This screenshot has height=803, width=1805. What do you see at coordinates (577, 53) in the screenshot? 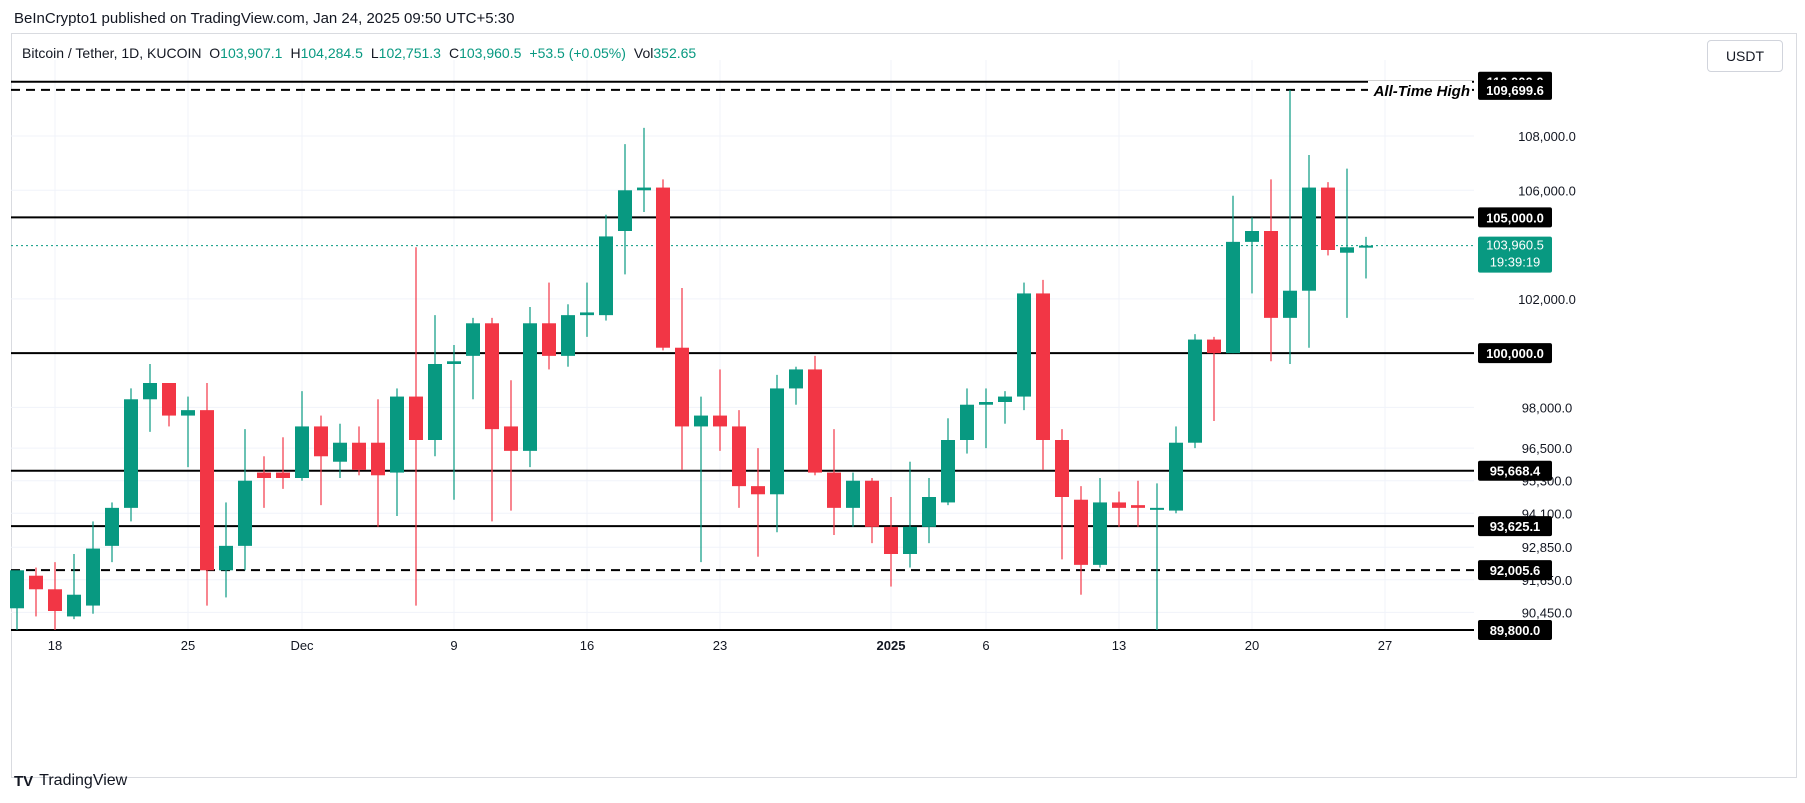
I see `change-value: +53.5 (+0.05%)` at bounding box center [577, 53].